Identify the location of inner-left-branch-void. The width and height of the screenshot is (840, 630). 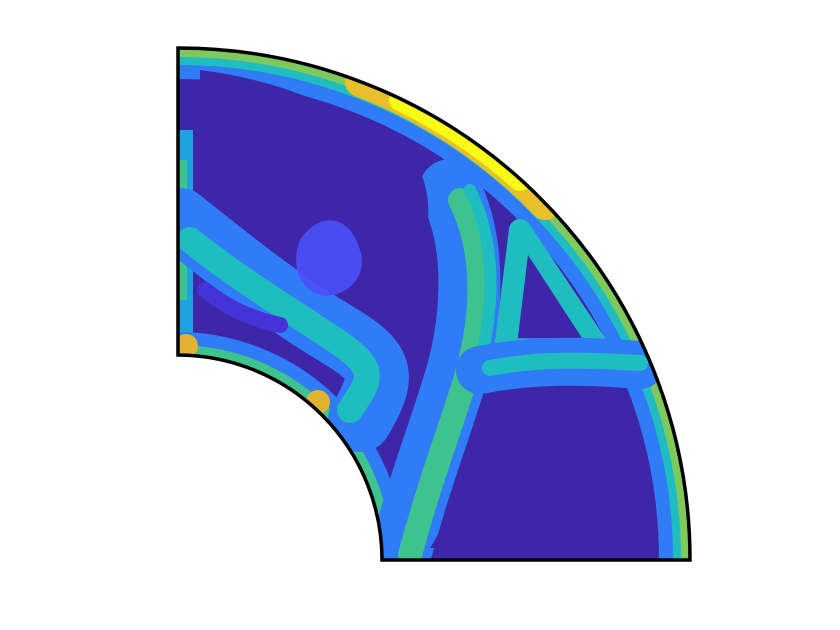
(242, 307).